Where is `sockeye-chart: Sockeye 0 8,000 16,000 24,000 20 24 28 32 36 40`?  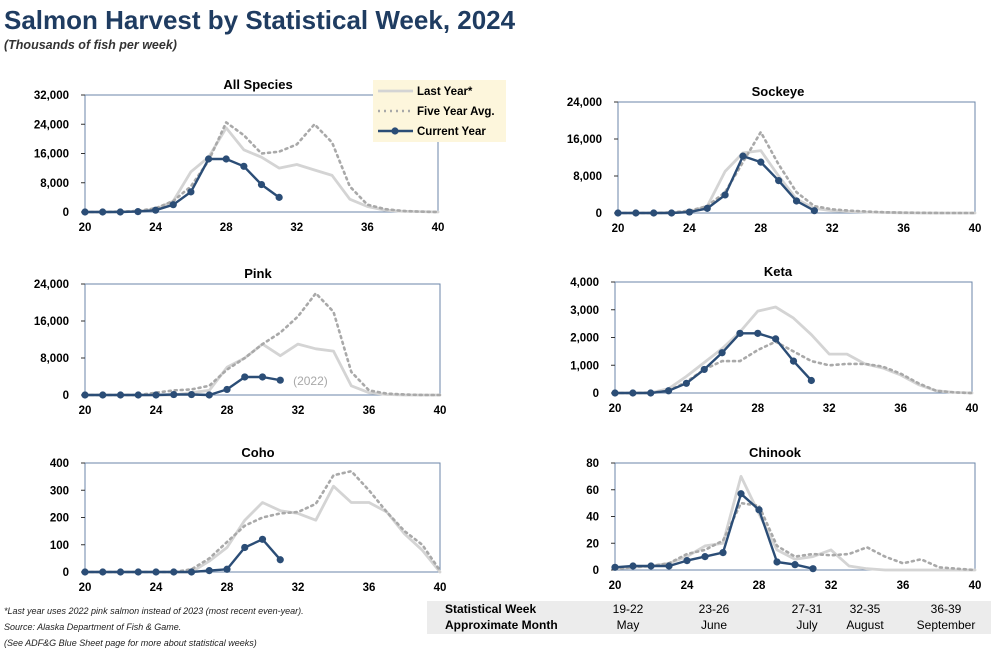
sockeye-chart: Sockeye 0 8,000 16,000 24,000 20 24 28 32 36 40 is located at coordinates (774, 159).